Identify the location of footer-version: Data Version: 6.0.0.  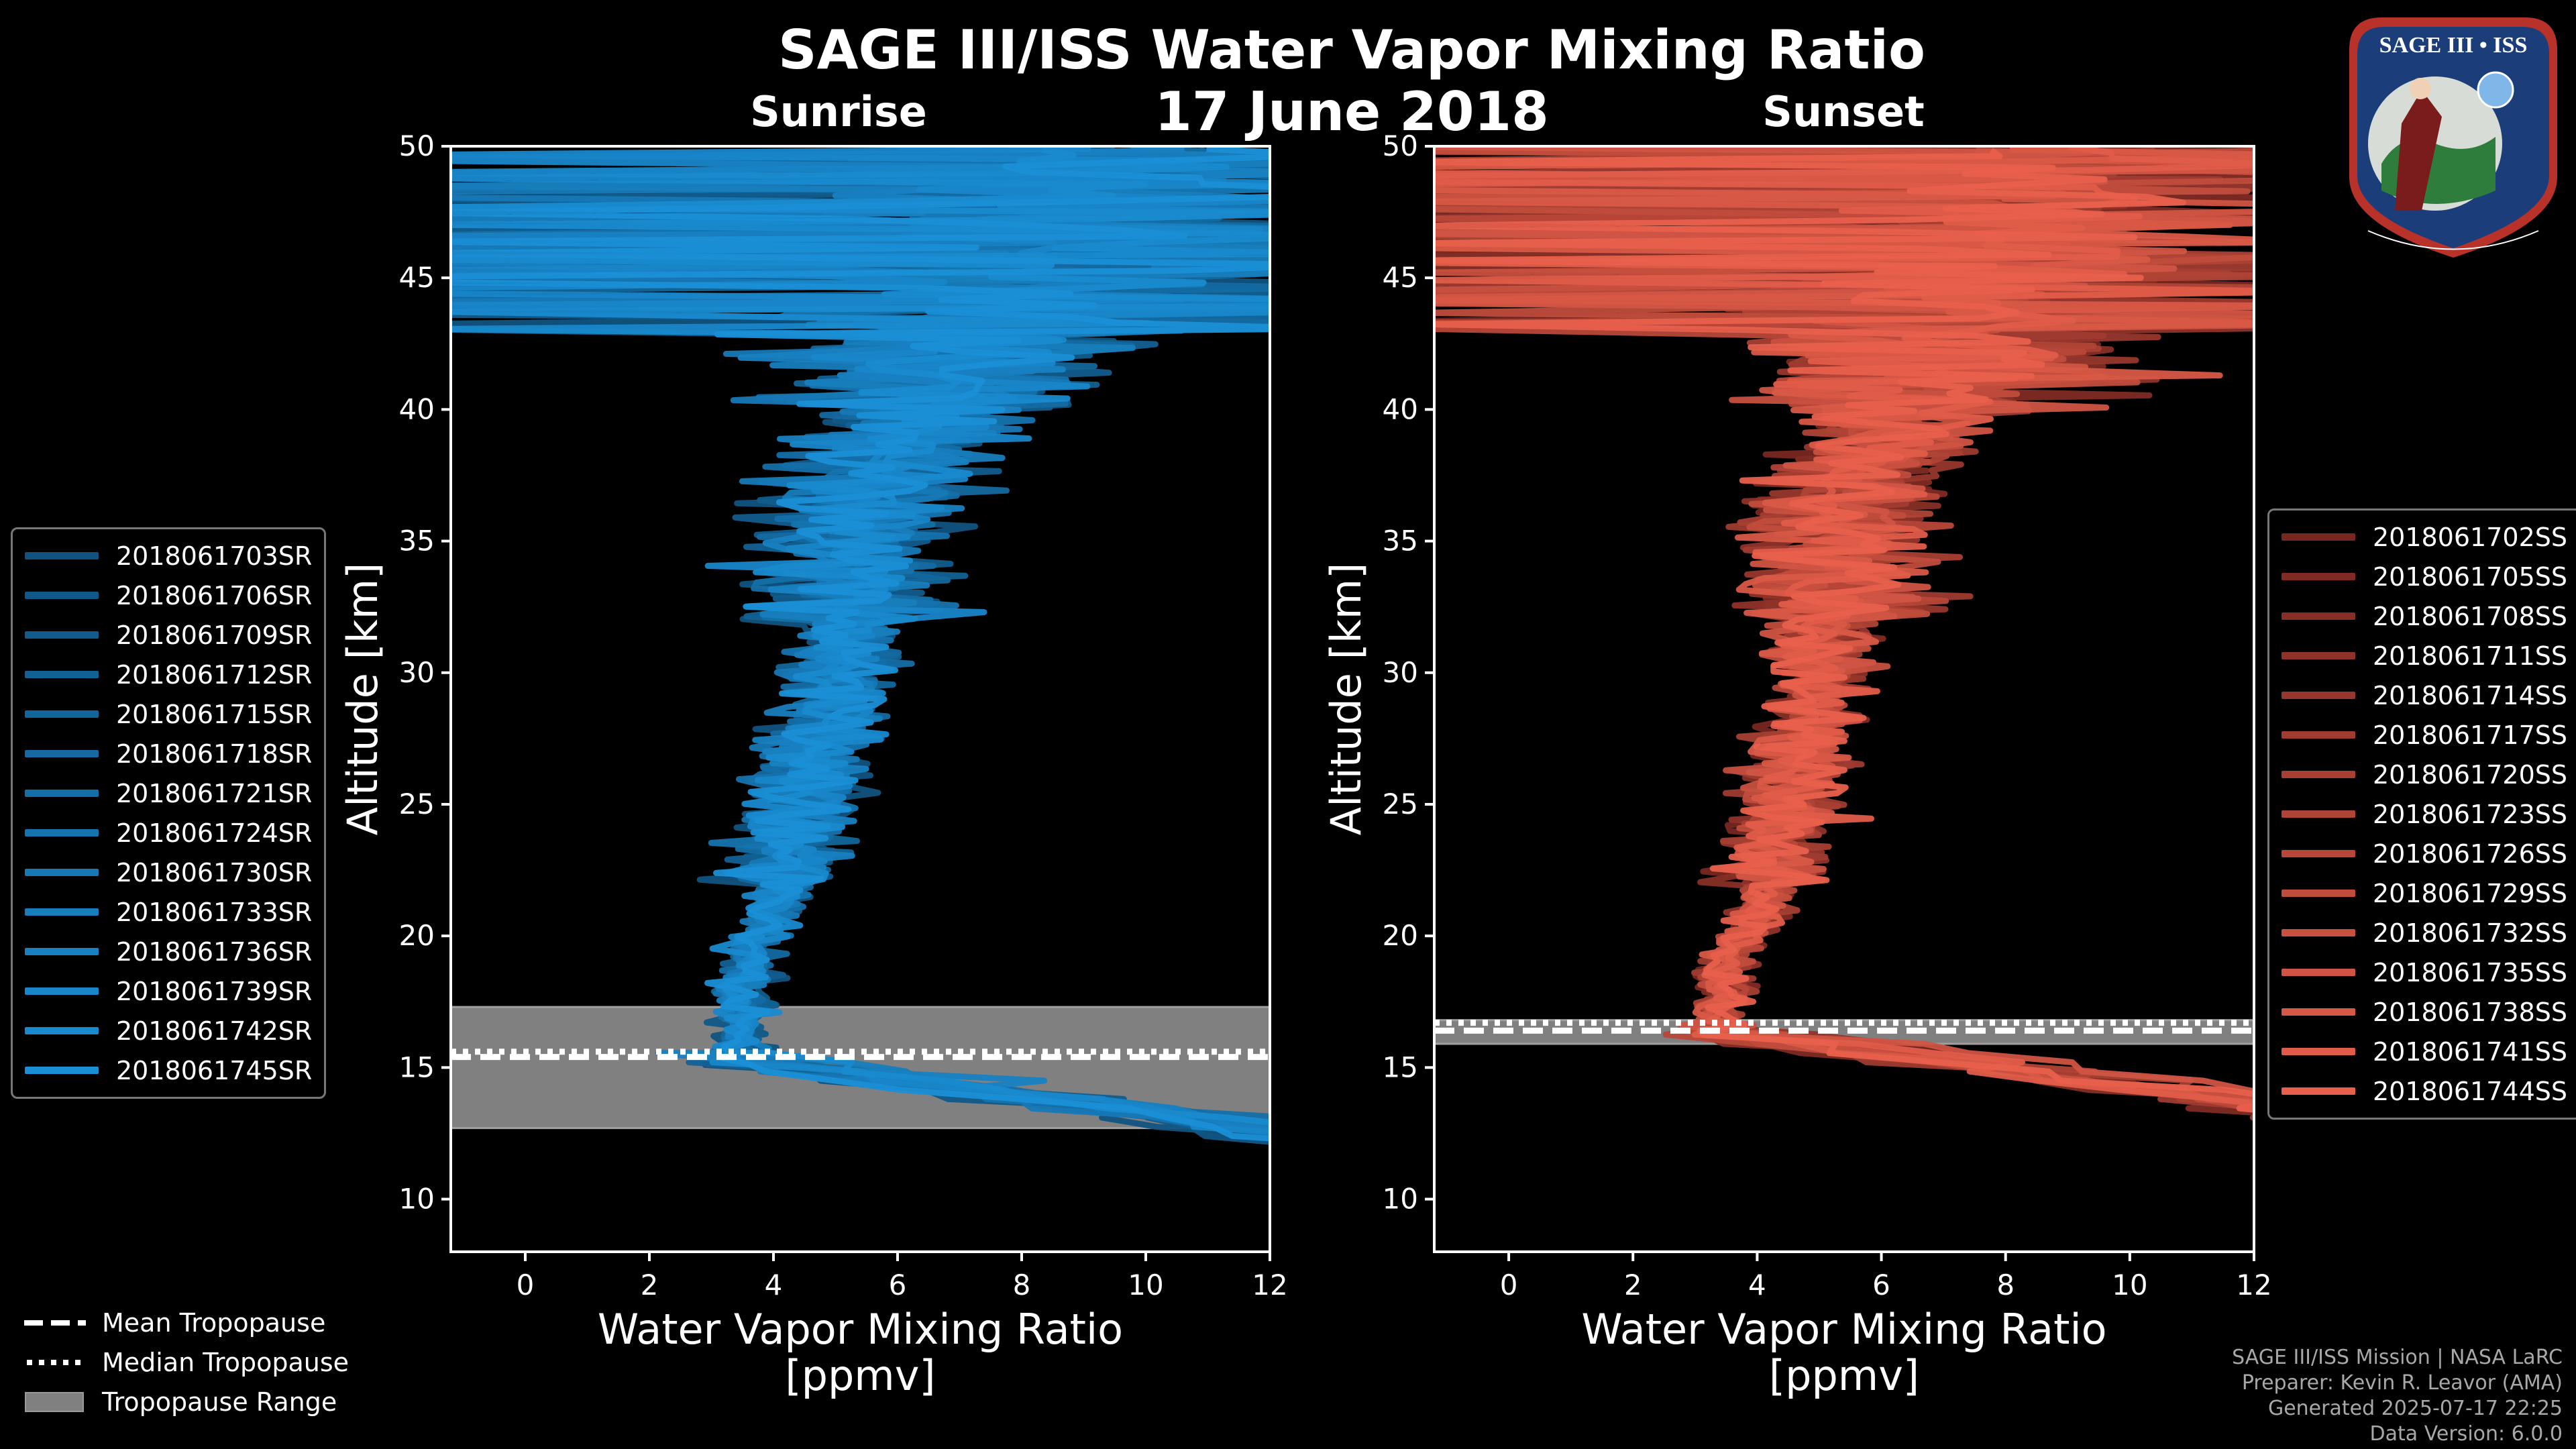
(2466, 1434).